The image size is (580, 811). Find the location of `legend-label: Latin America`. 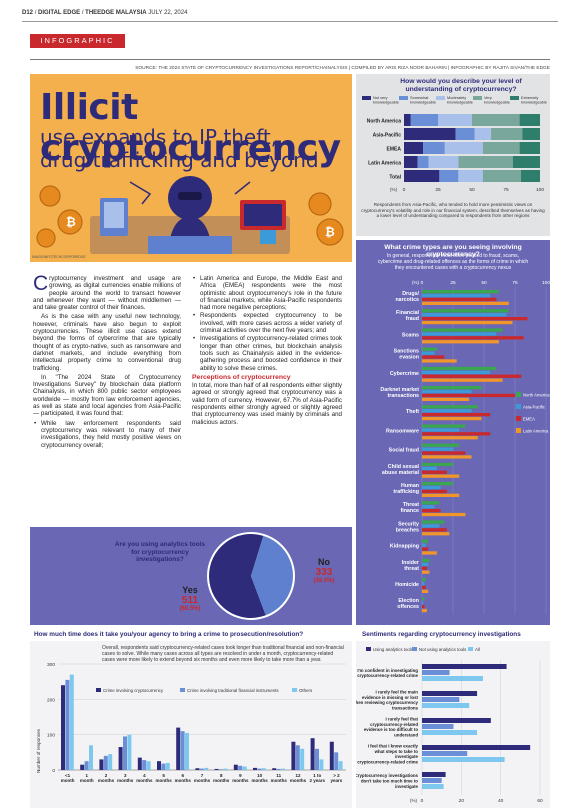

legend-label: Latin America is located at coordinates (536, 431).